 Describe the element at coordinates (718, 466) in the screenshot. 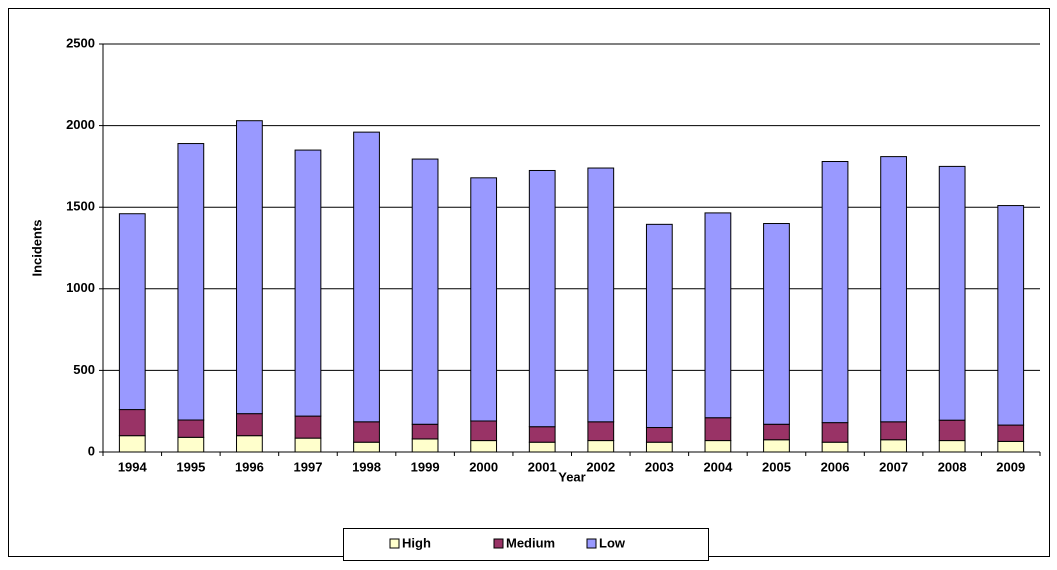

I see `x-tick-label: 2004` at that location.